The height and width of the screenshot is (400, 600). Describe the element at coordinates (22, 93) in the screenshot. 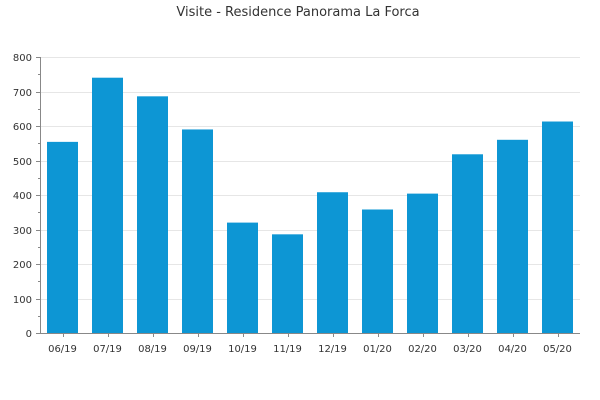

I see `y-tick-label: 700` at that location.